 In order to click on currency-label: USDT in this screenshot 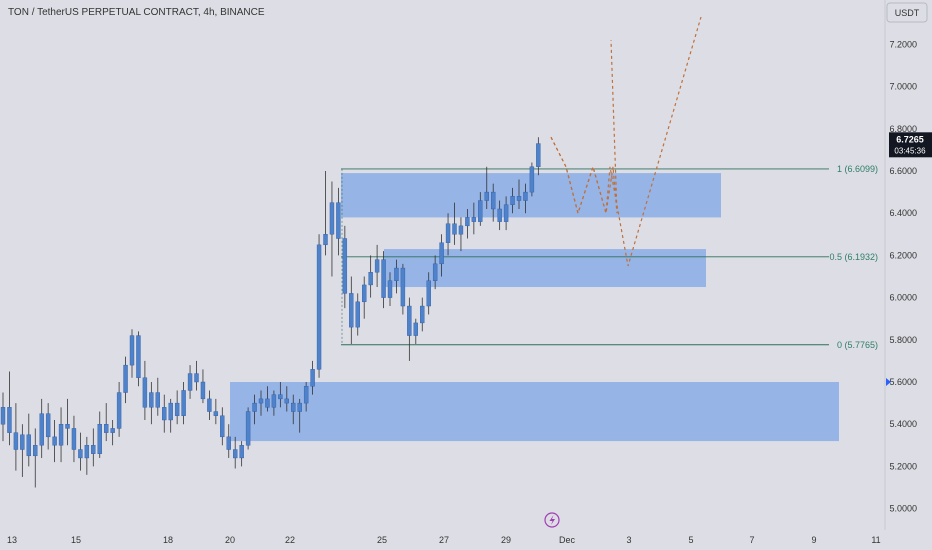, I will do `click(907, 13)`.